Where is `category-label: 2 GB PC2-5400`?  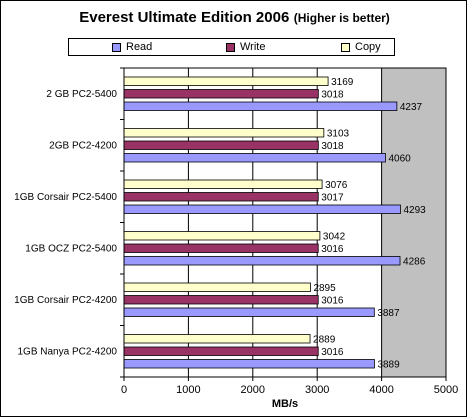
category-label: 2 GB PC2-5400 is located at coordinates (81, 94).